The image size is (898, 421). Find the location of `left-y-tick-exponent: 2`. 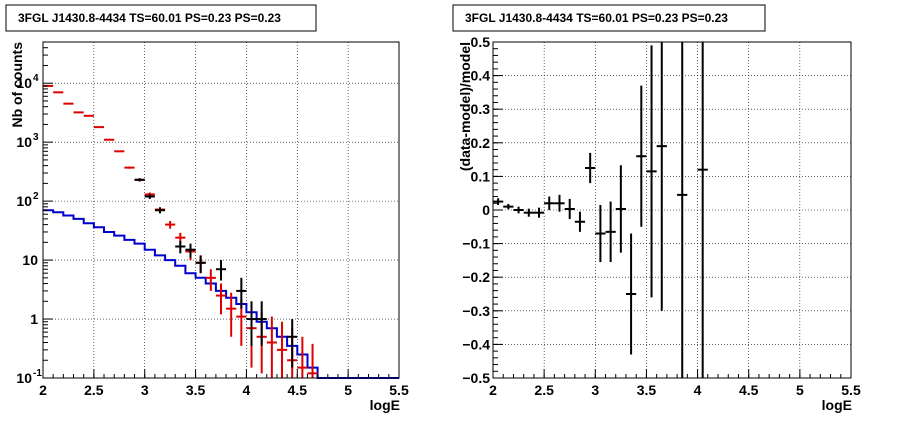

left-y-tick-exponent: 2 is located at coordinates (36, 196).